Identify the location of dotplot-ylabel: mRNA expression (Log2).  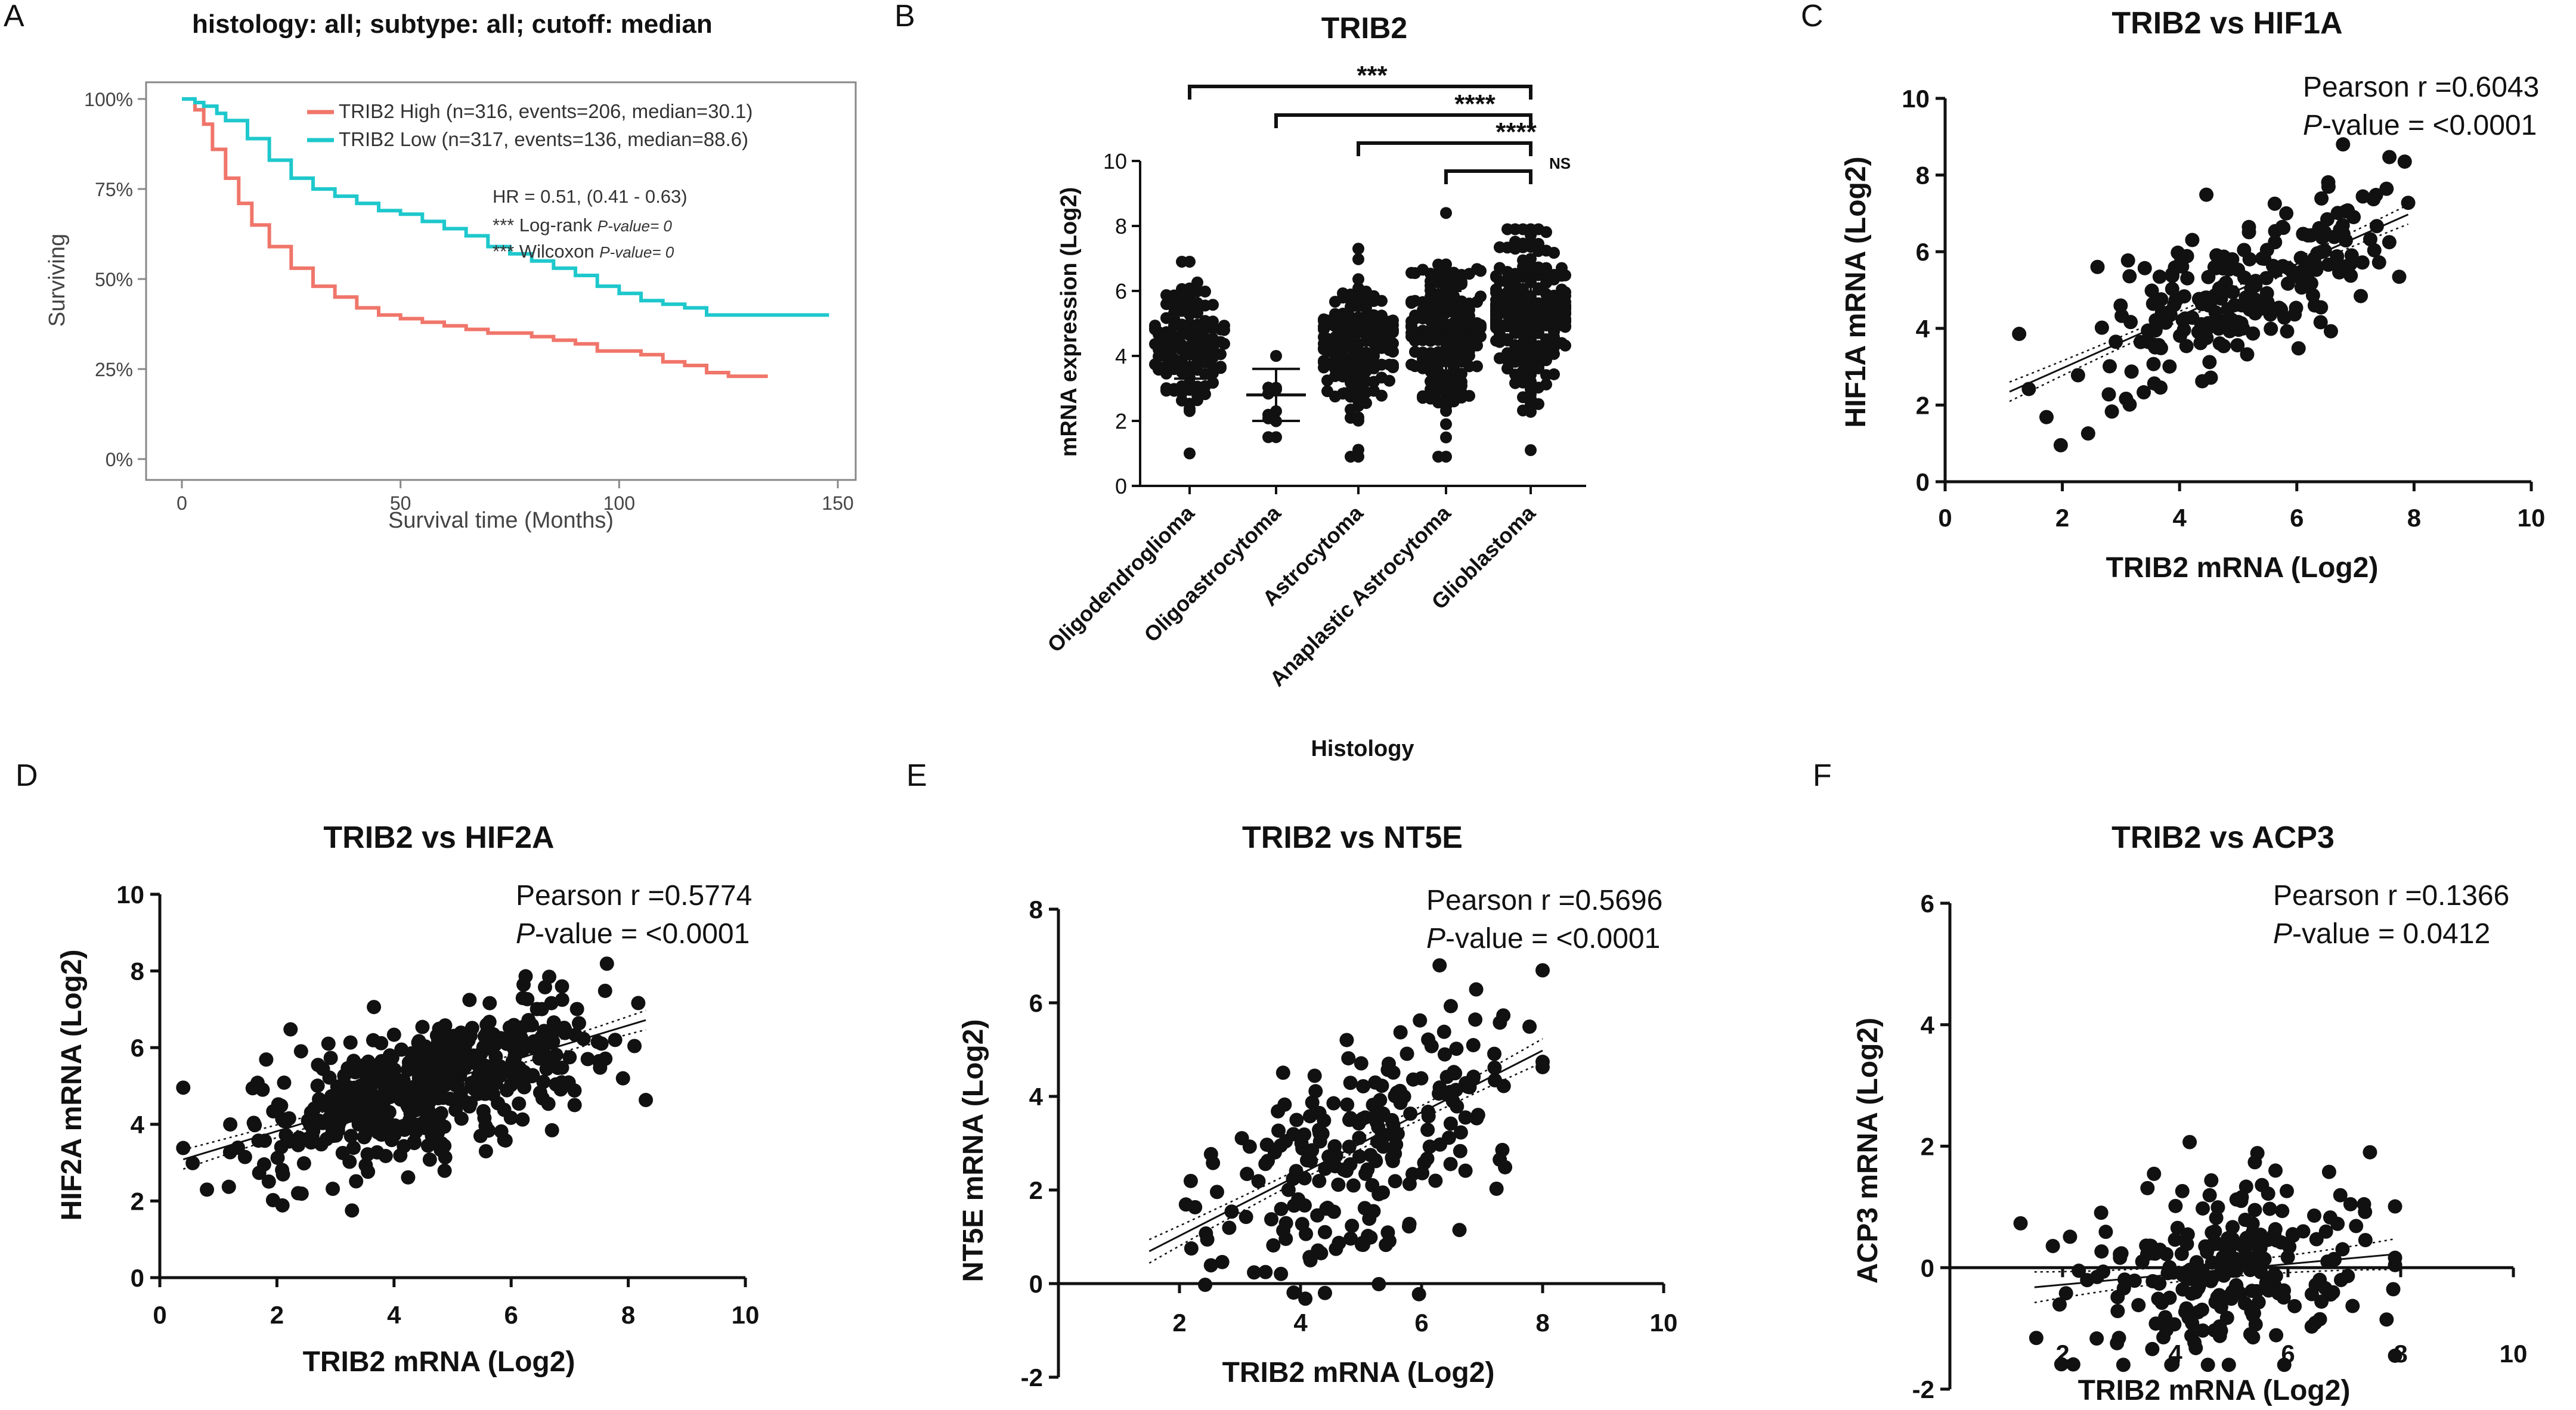
(1069, 322).